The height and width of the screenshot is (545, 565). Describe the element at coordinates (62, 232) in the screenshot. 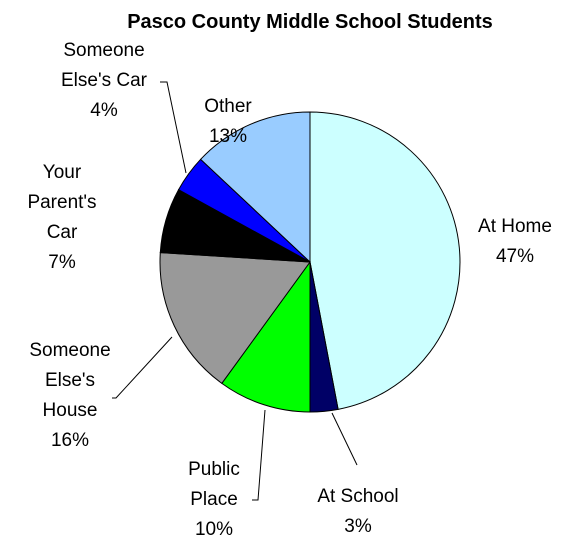

I see `slice-label-line: Car` at that location.